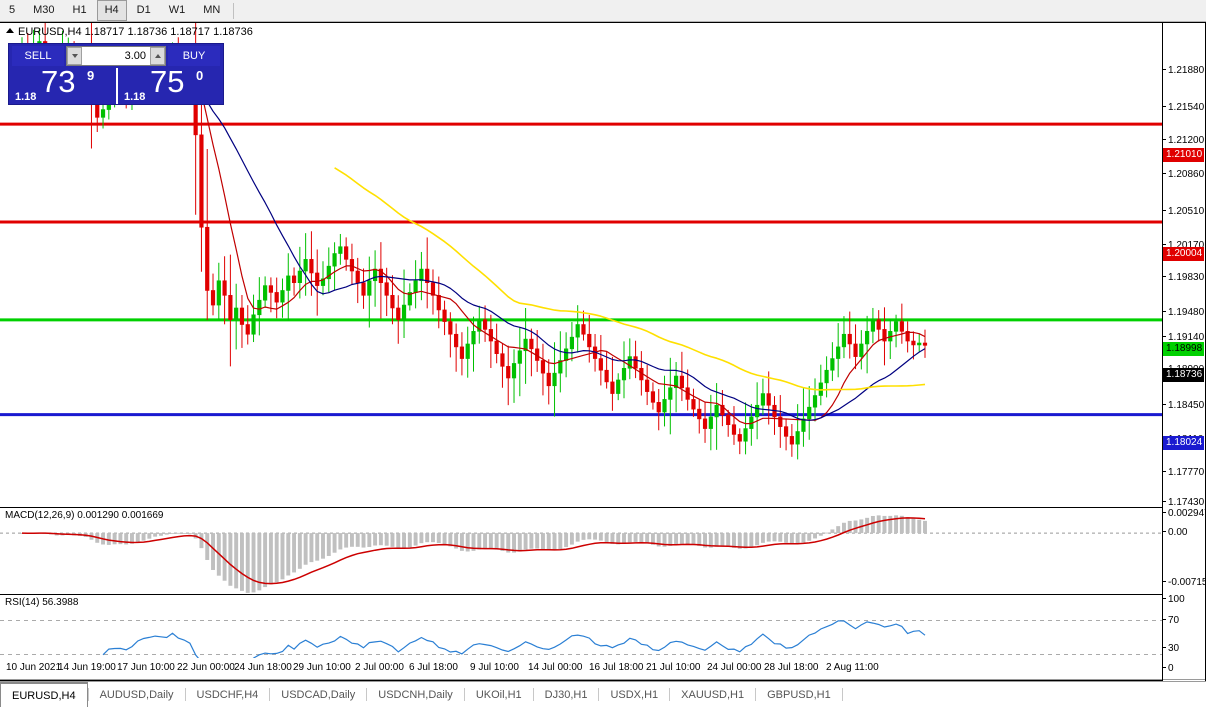  I want to click on rsi-tick: 100, so click(1174, 600).